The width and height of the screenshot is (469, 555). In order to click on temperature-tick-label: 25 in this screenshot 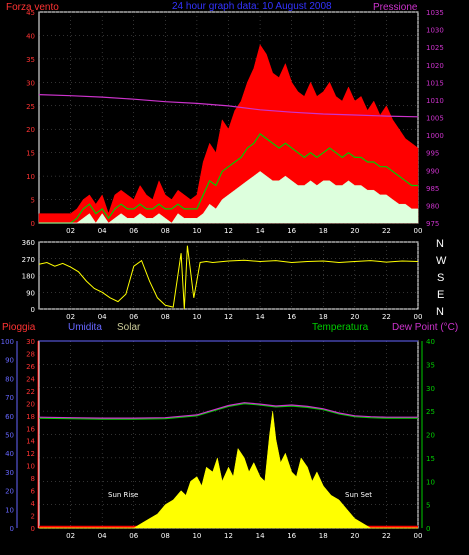, I will do `click(430, 412)`.